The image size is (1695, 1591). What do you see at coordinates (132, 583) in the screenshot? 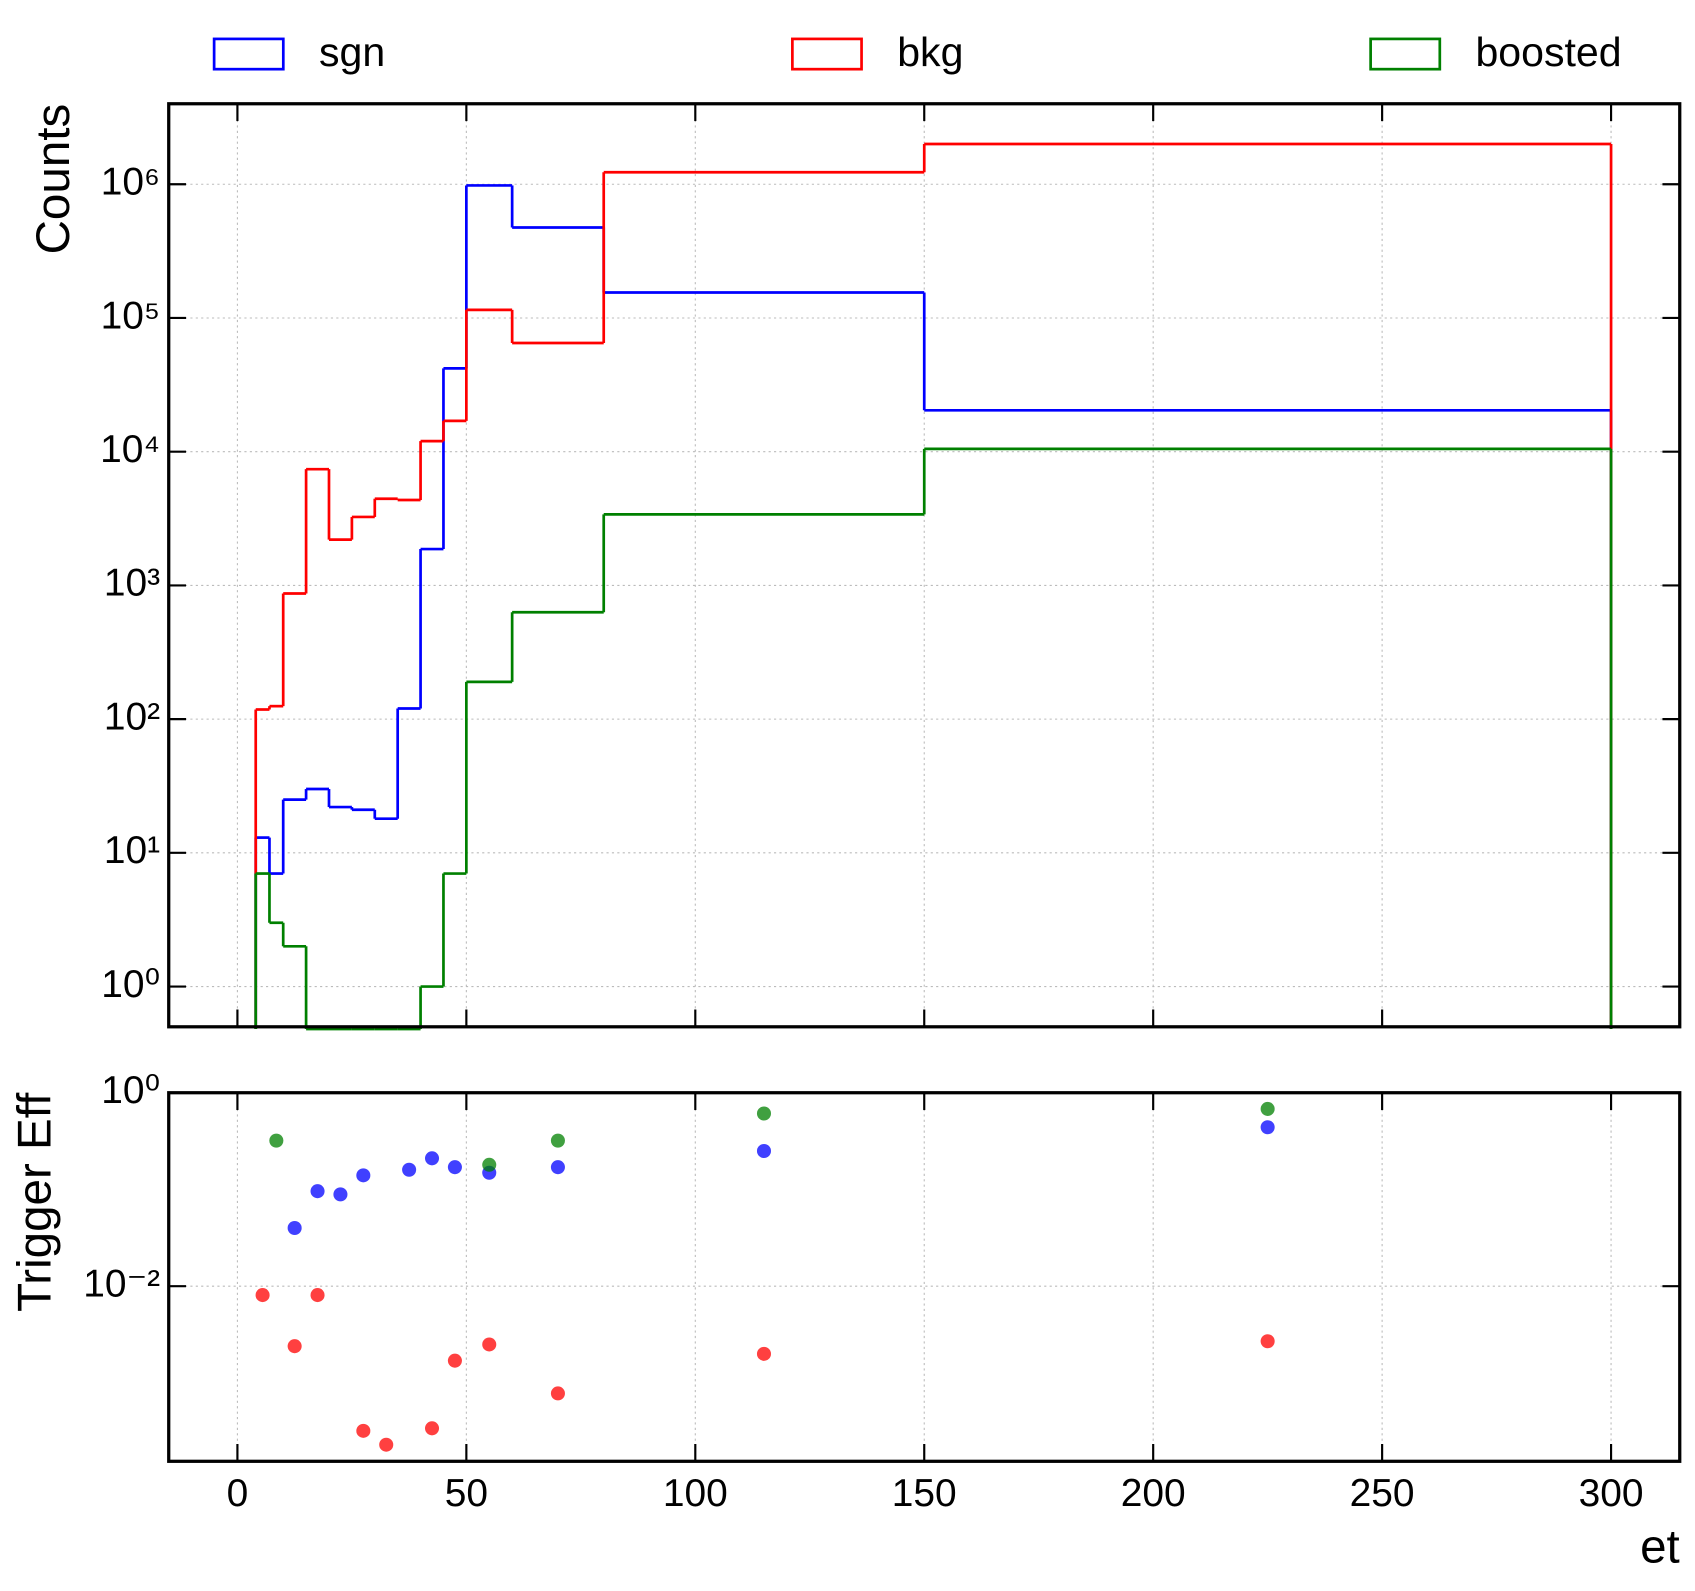
I see `y-tick-label: 10³` at bounding box center [132, 583].